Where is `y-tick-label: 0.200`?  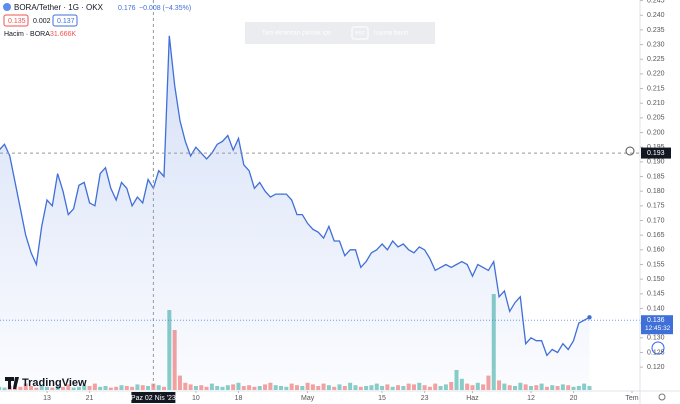 y-tick-label: 0.200 is located at coordinates (656, 132).